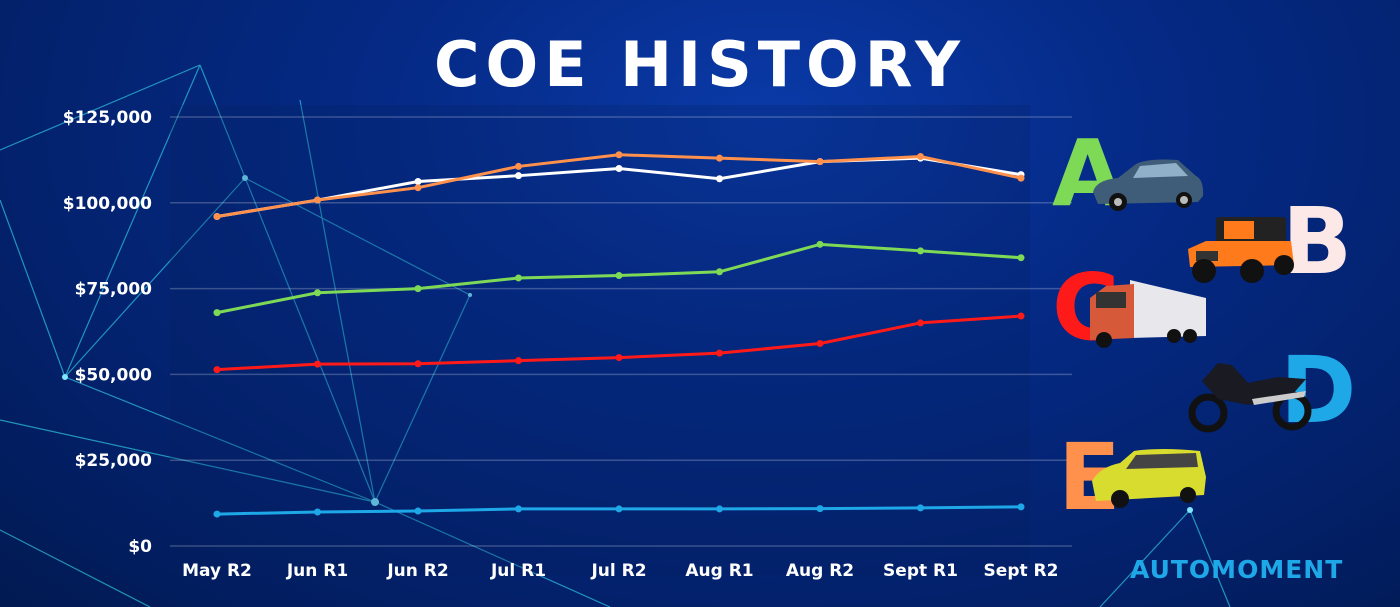 This screenshot has height=607, width=1400. Describe the element at coordinates (417, 571) in the screenshot. I see `x-tick-label: Jun R2` at that location.